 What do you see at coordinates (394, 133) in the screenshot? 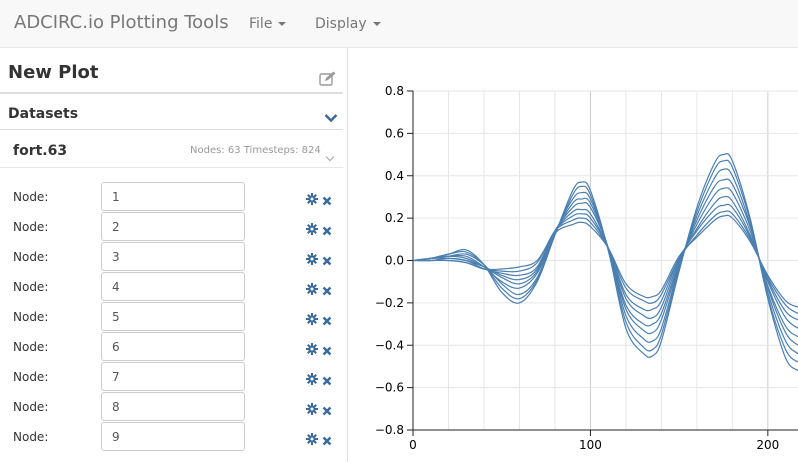
I see `y-tick-label: 0.6` at bounding box center [394, 133].